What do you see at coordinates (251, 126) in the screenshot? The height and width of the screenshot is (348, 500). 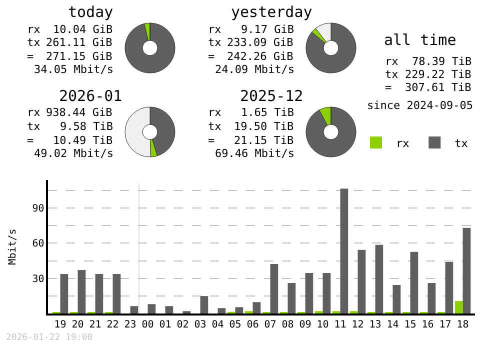 I see `text: tx 19.50 TiB` at bounding box center [251, 126].